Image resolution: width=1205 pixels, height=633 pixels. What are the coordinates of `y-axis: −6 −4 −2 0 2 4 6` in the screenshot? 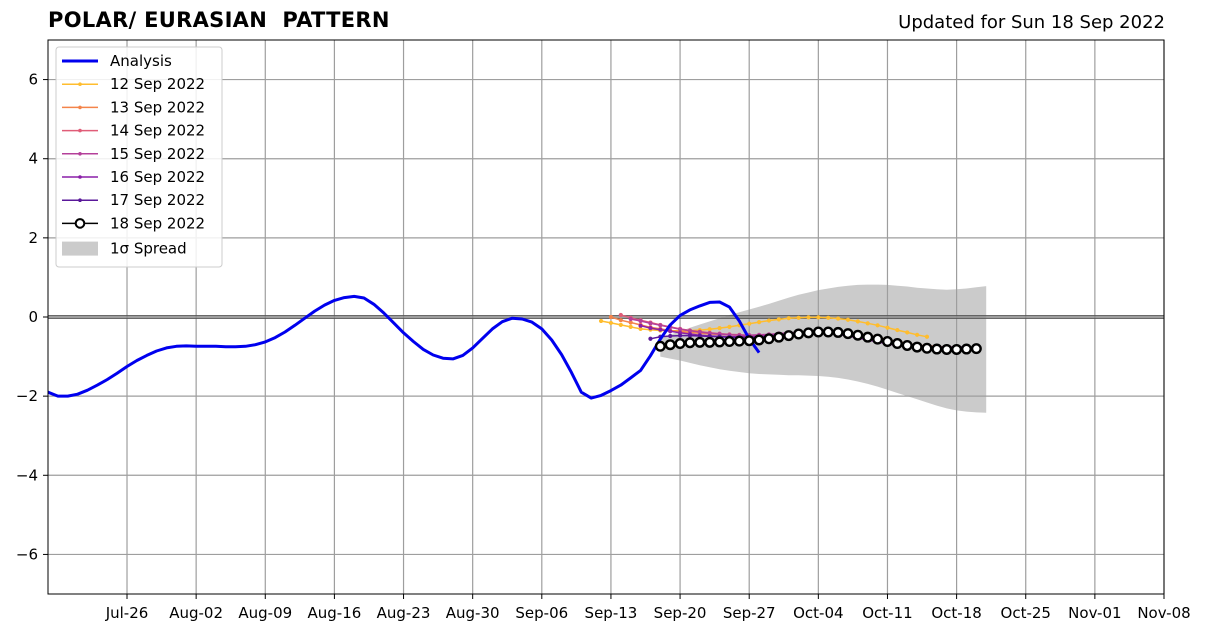 It's located at (32, 317).